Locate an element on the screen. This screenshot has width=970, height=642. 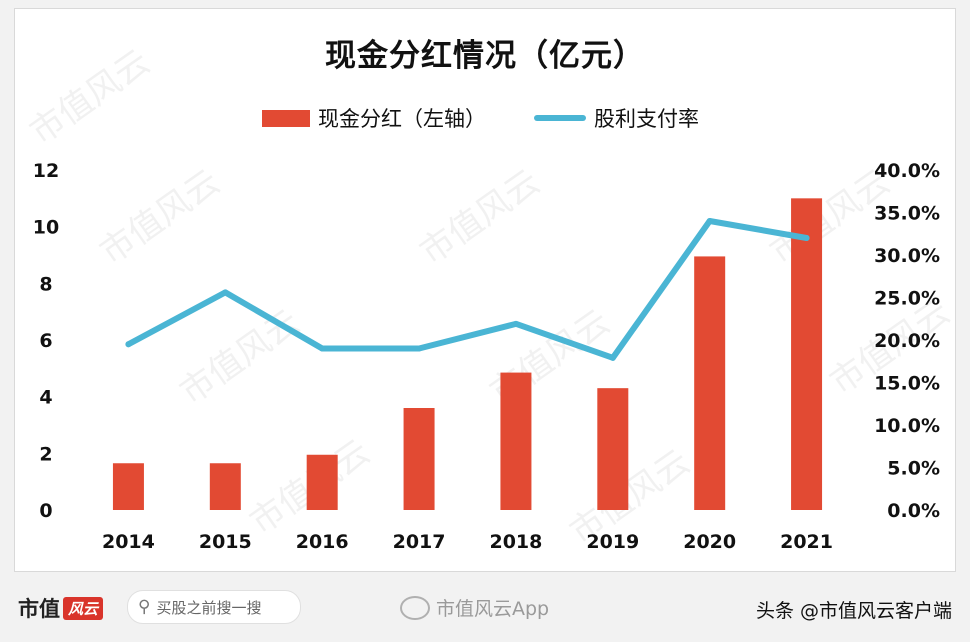
legend: 现金分红（左轴） 股利支付率 is located at coordinates (480, 118).